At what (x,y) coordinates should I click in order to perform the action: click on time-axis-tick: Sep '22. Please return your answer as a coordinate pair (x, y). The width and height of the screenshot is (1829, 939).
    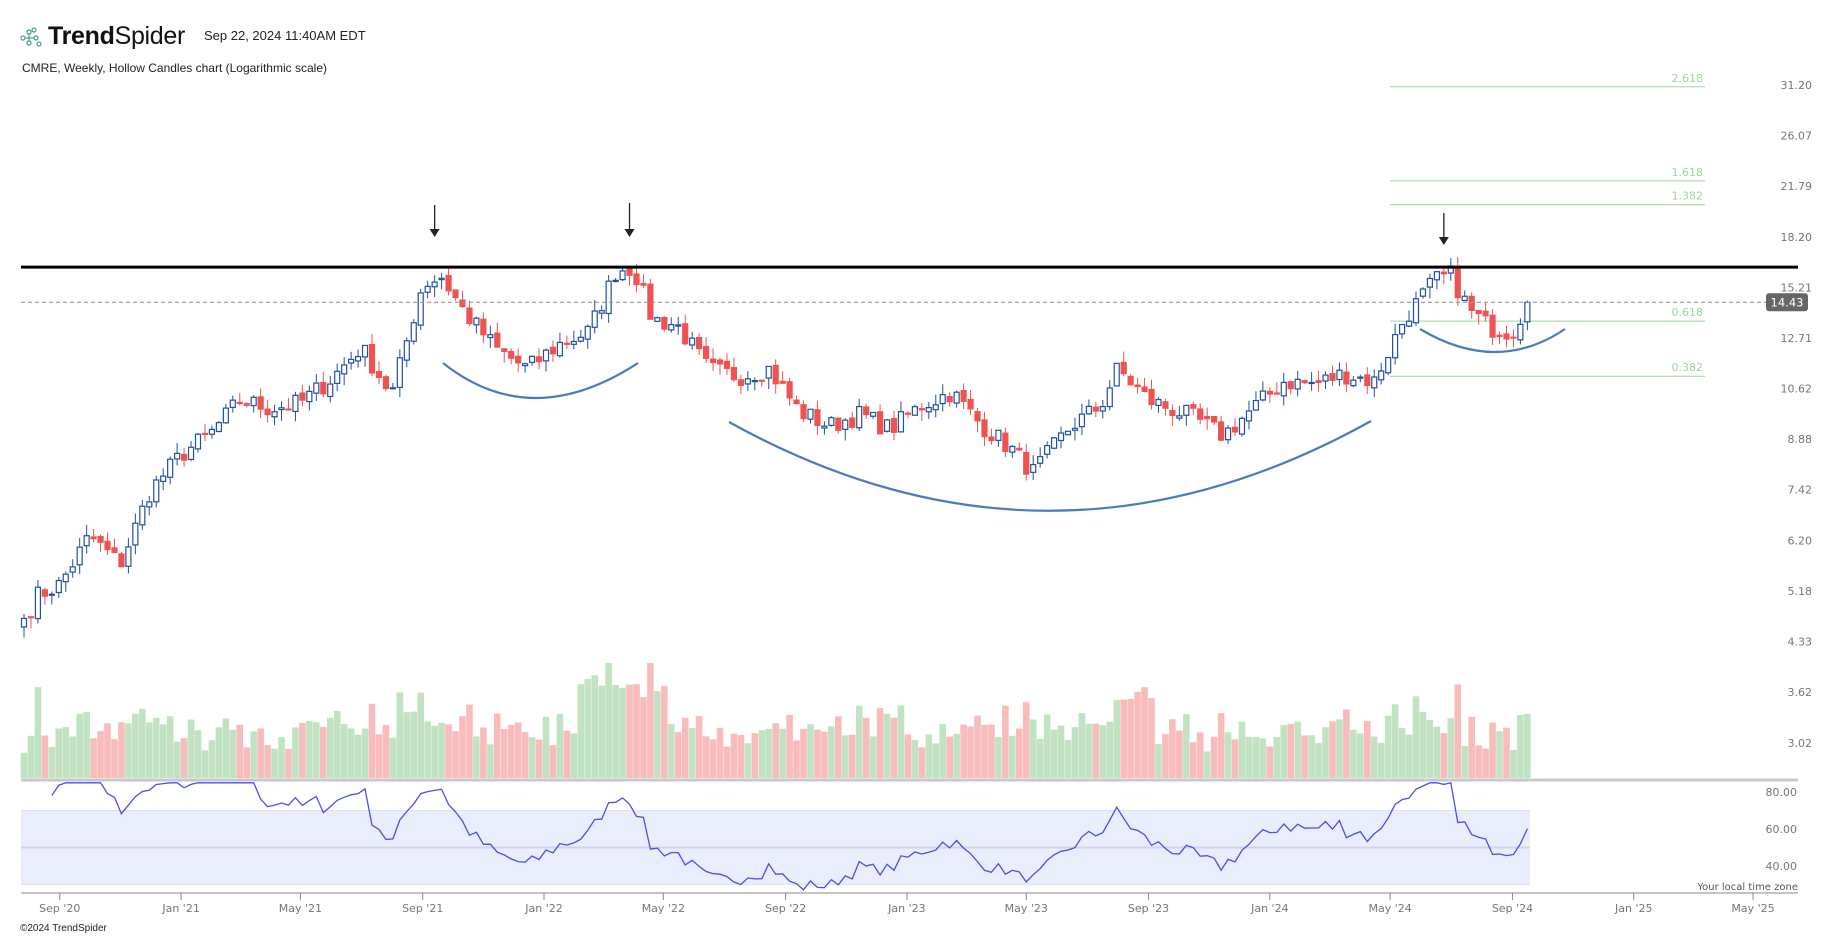
    Looking at the image, I should click on (785, 908).